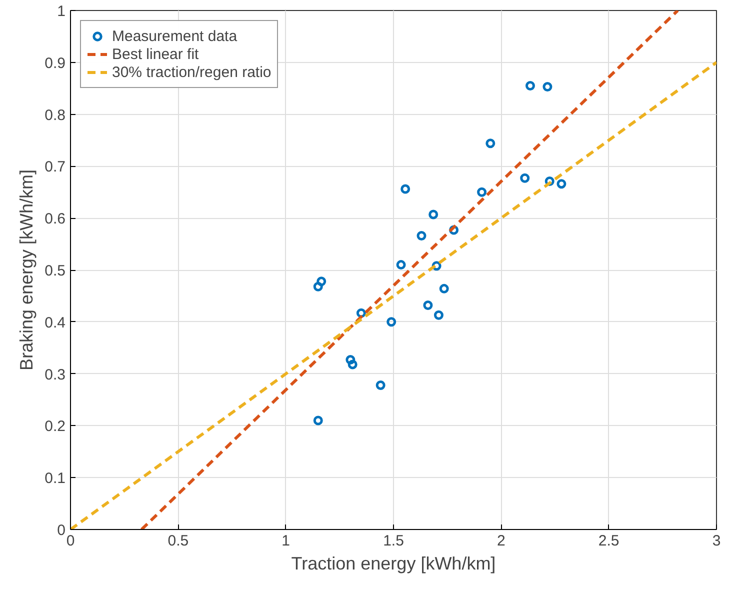 The height and width of the screenshot is (589, 736). What do you see at coordinates (716, 541) in the screenshot?
I see `x-tick-label: 3` at bounding box center [716, 541].